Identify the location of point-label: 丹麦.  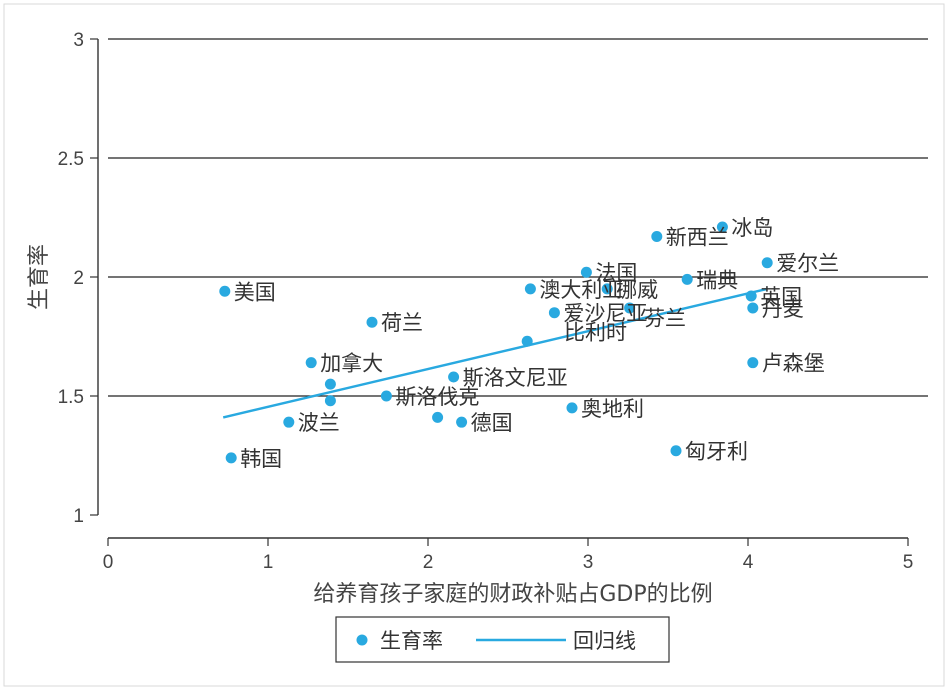
(783, 309).